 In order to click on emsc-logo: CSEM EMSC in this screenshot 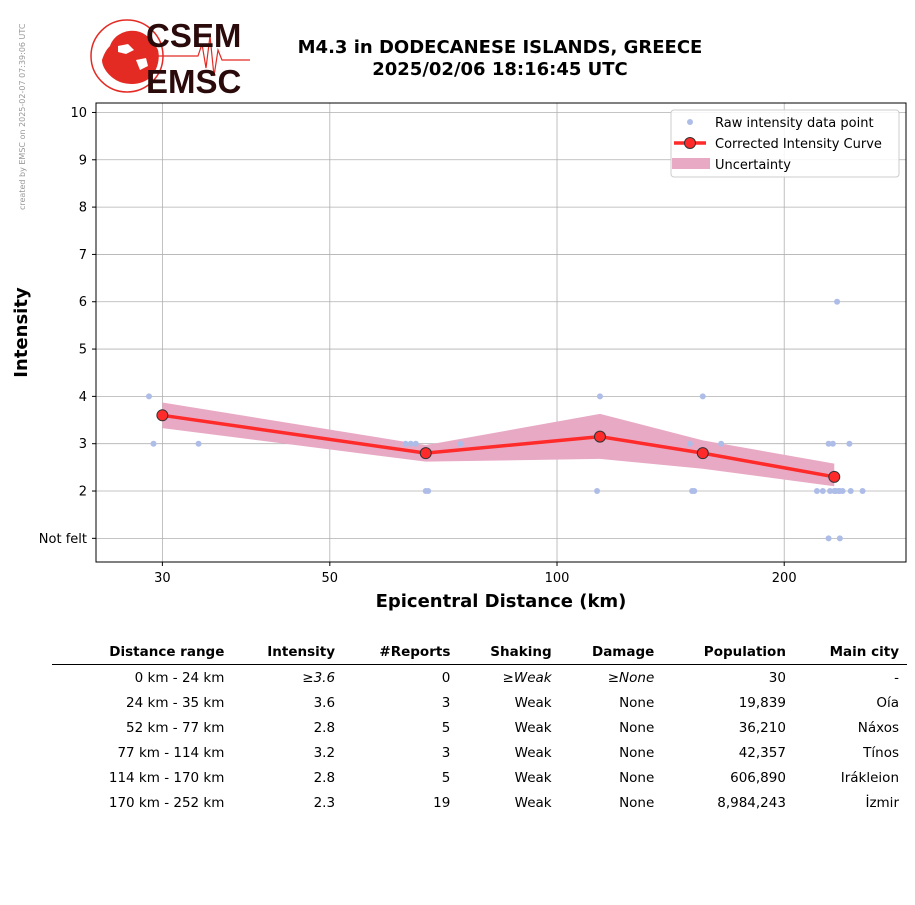, I will do `click(170, 57)`.